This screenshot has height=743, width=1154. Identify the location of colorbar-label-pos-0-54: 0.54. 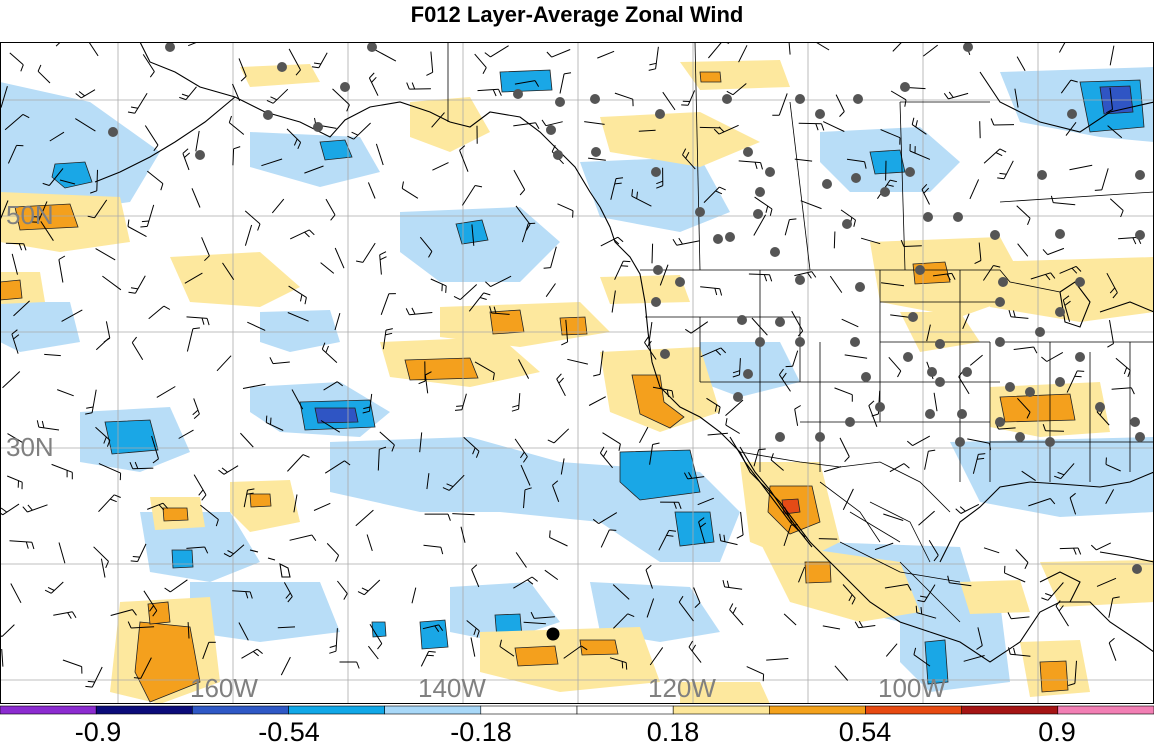
(865, 730).